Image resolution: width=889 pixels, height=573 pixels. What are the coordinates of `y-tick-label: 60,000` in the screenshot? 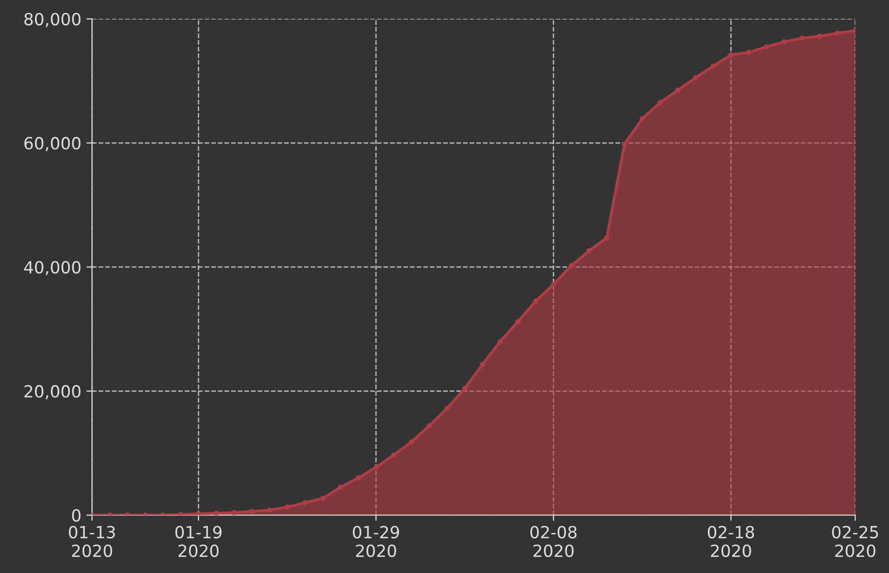 It's located at (52, 144).